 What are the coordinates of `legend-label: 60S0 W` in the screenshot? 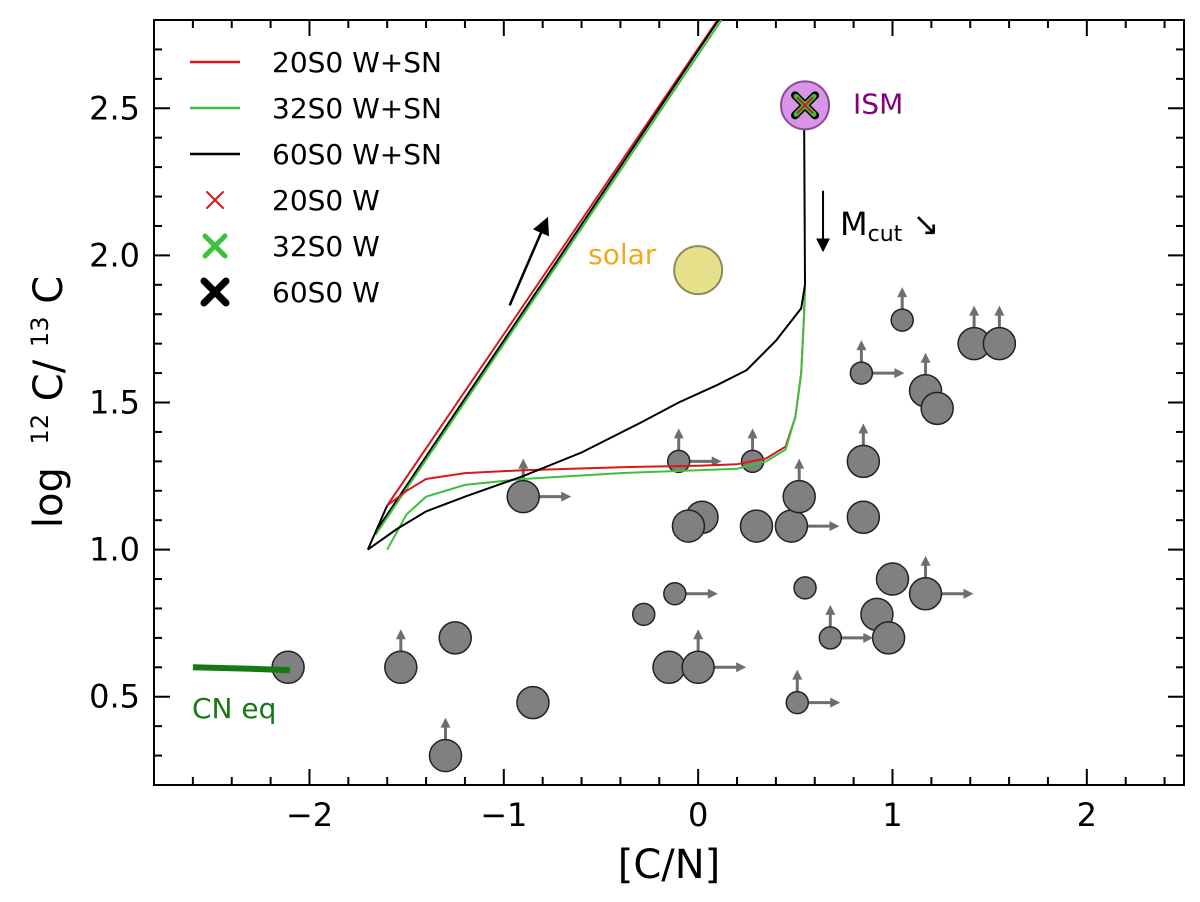 It's located at (326, 292).